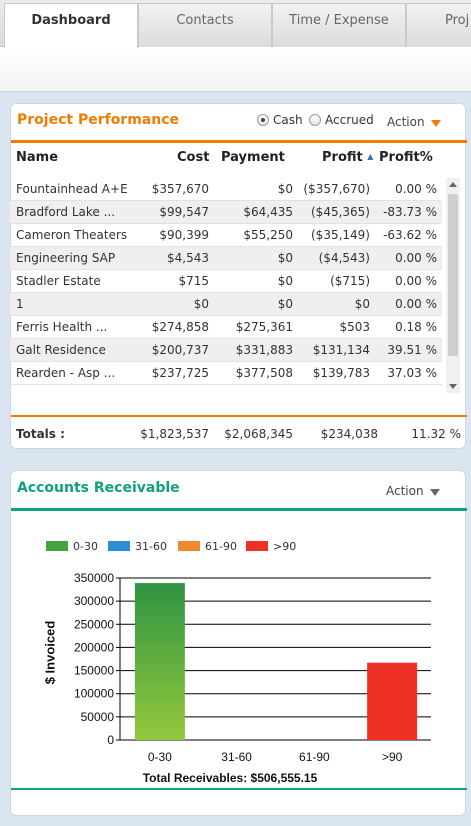 This screenshot has width=471, height=826. Describe the element at coordinates (221, 546) in the screenshot. I see `legend-label: 61-90` at that location.